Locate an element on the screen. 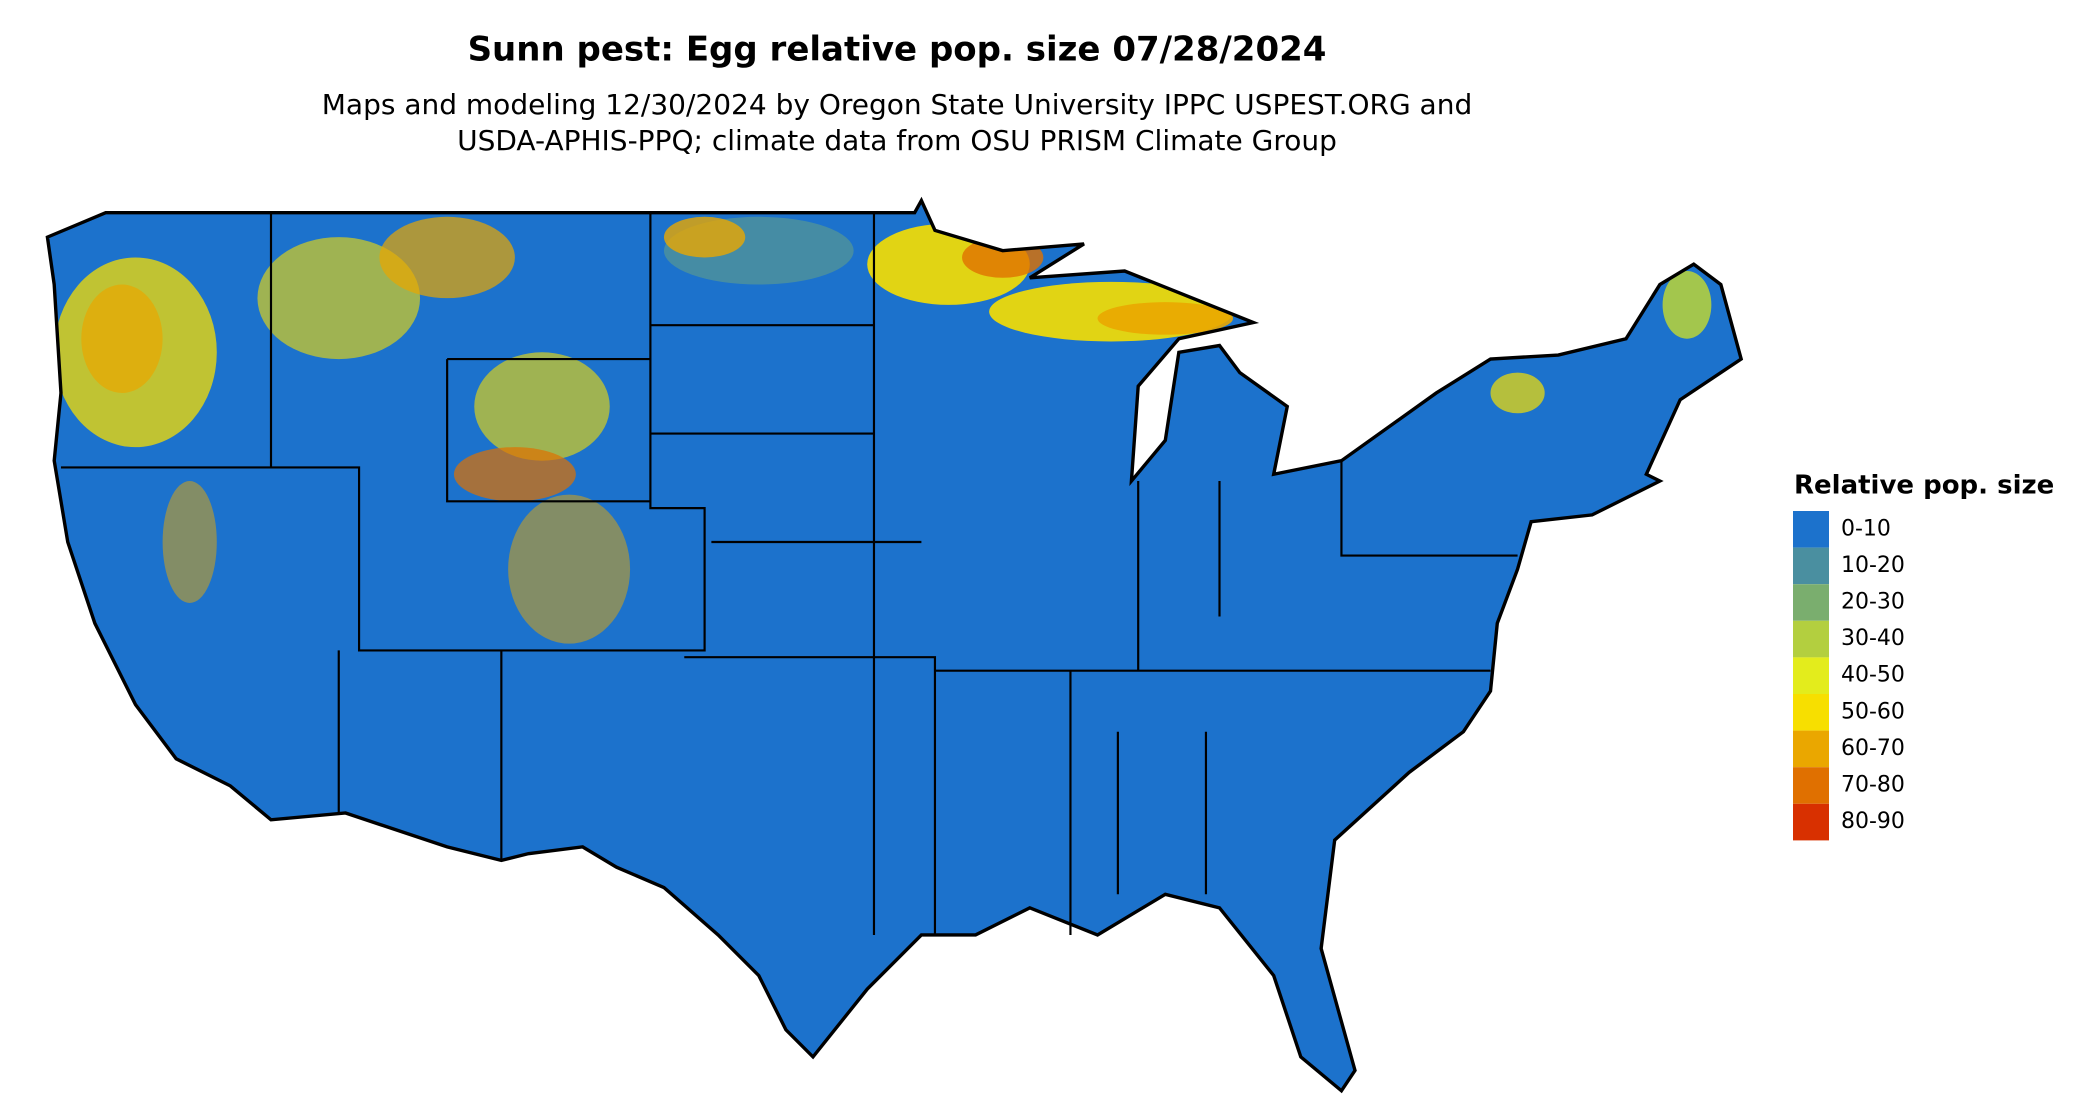 The height and width of the screenshot is (1120, 2100). legend-label: 80-90 is located at coordinates (1873, 821).